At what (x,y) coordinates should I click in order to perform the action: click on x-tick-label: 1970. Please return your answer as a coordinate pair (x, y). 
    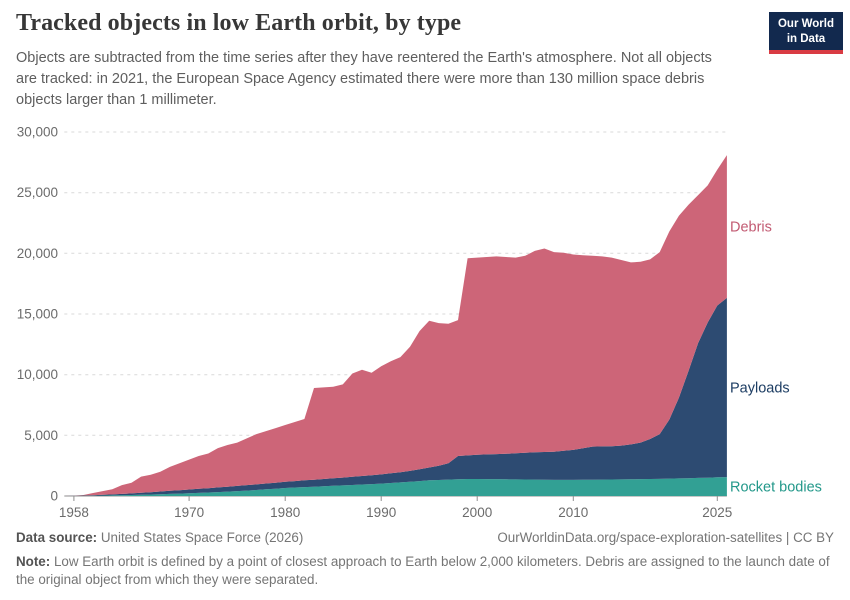
    Looking at the image, I should click on (189, 512).